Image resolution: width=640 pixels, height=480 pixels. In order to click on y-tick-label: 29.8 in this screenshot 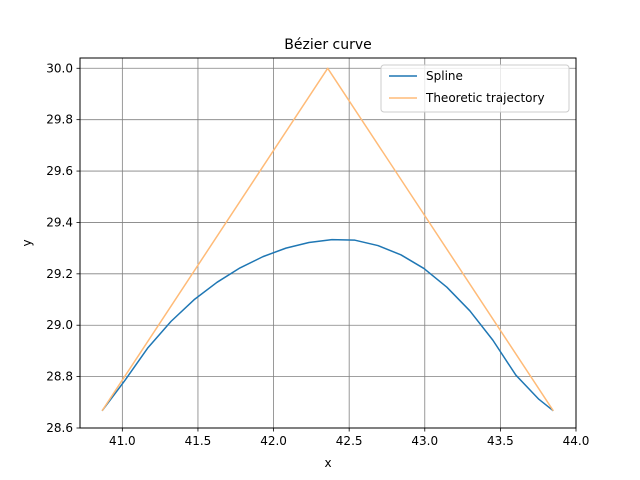, I will do `click(59, 120)`.